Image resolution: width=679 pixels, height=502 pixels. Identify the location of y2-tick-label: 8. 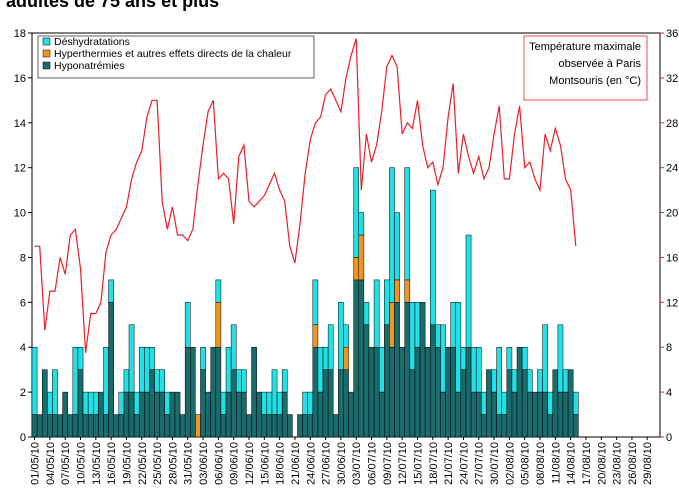
(669, 348).